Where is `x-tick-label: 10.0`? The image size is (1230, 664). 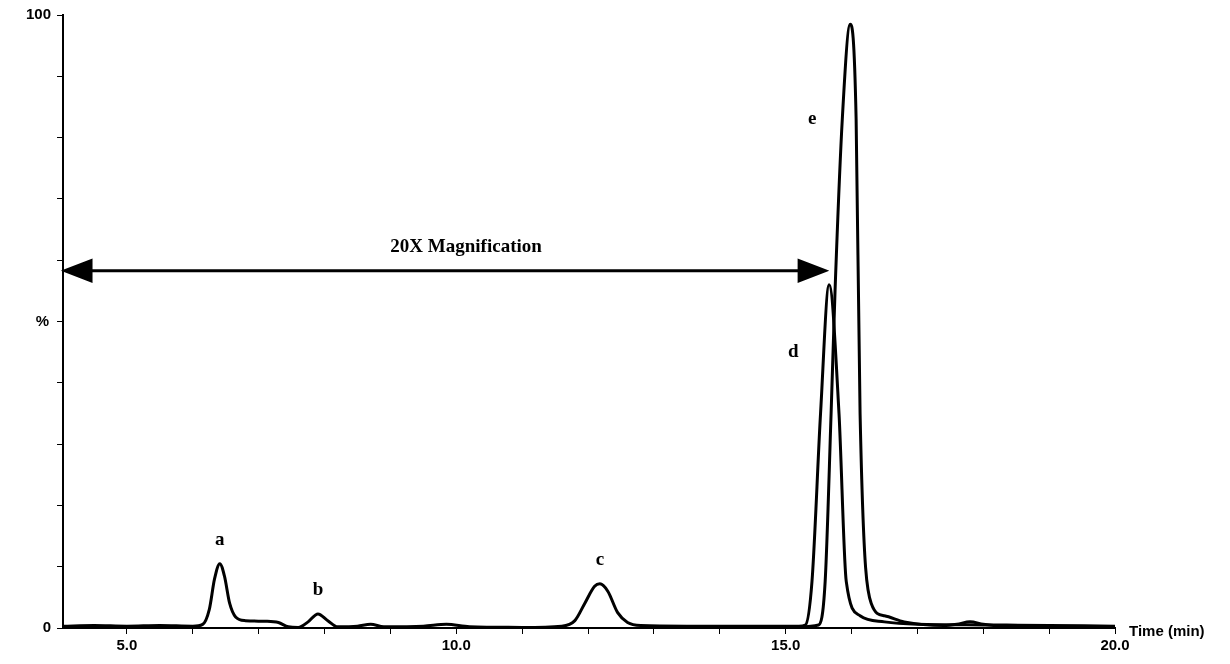 x-tick-label: 10.0 is located at coordinates (456, 645).